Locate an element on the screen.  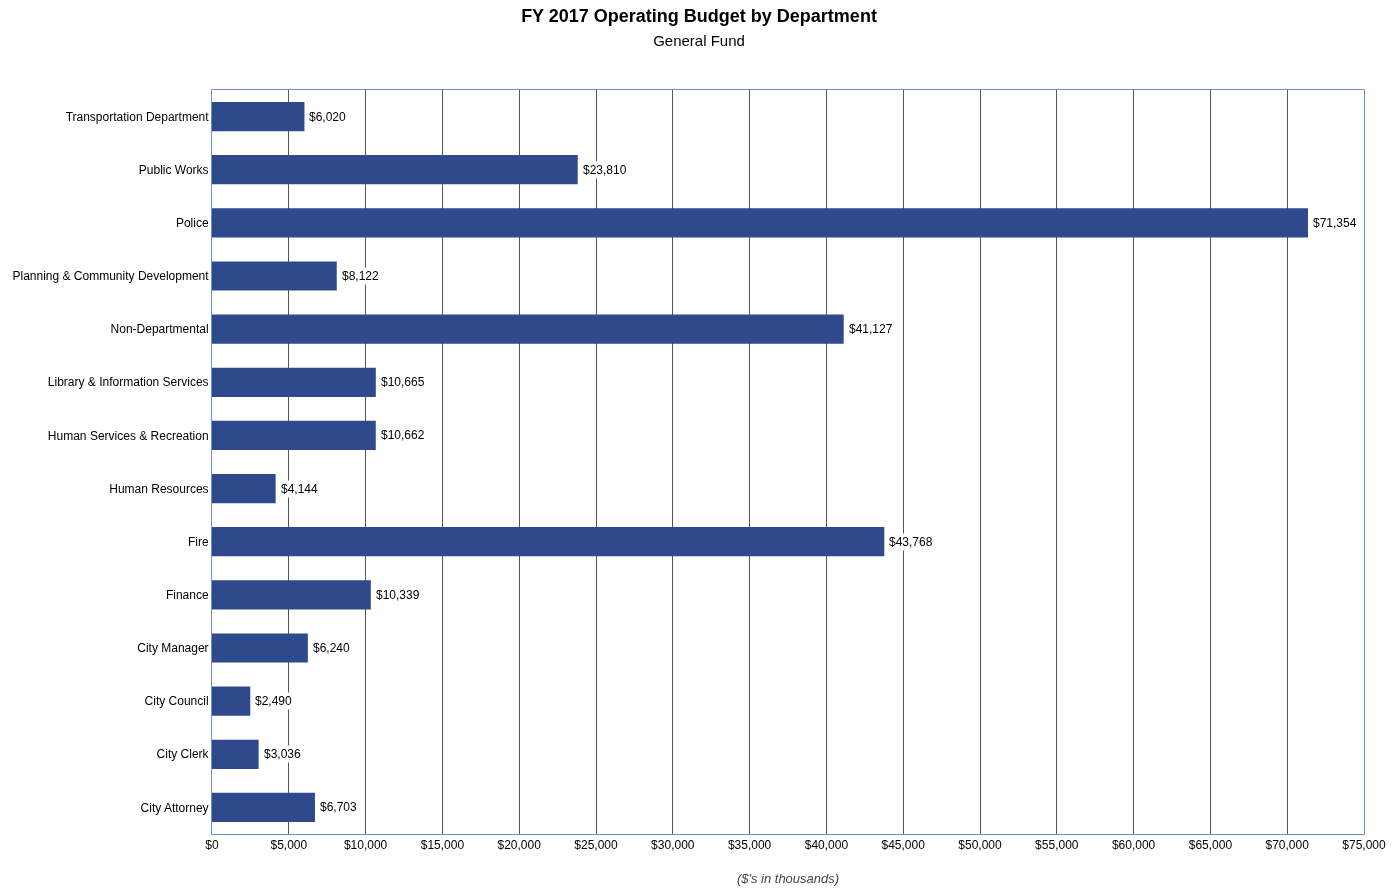
y-tick-label: Public Works is located at coordinates (173, 169).